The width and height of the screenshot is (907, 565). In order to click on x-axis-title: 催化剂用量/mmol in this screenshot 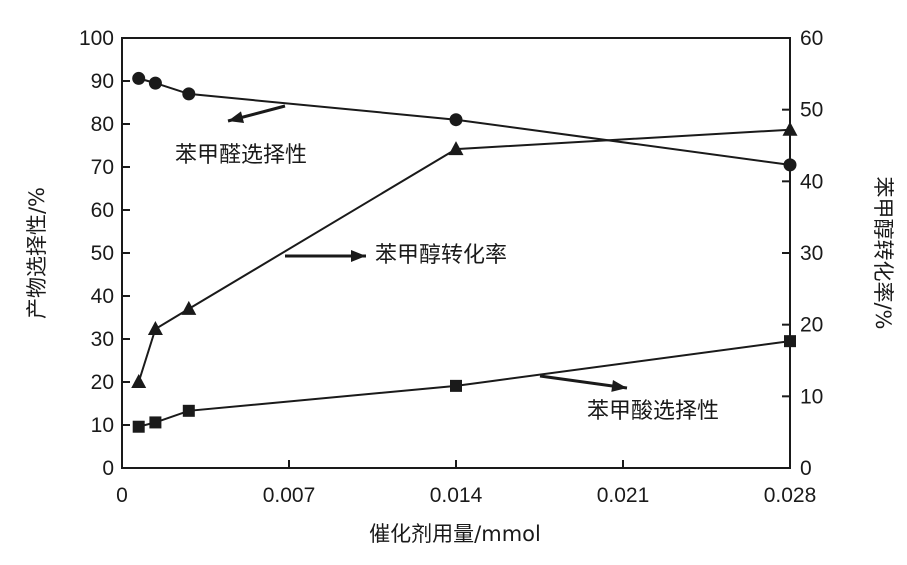, I will do `click(455, 534)`.